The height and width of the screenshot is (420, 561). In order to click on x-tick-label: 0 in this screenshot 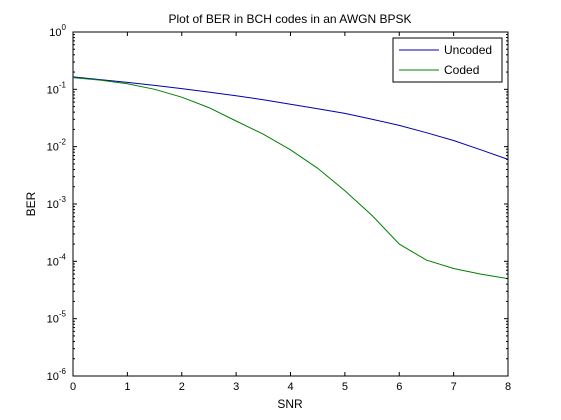, I will do `click(73, 387)`.